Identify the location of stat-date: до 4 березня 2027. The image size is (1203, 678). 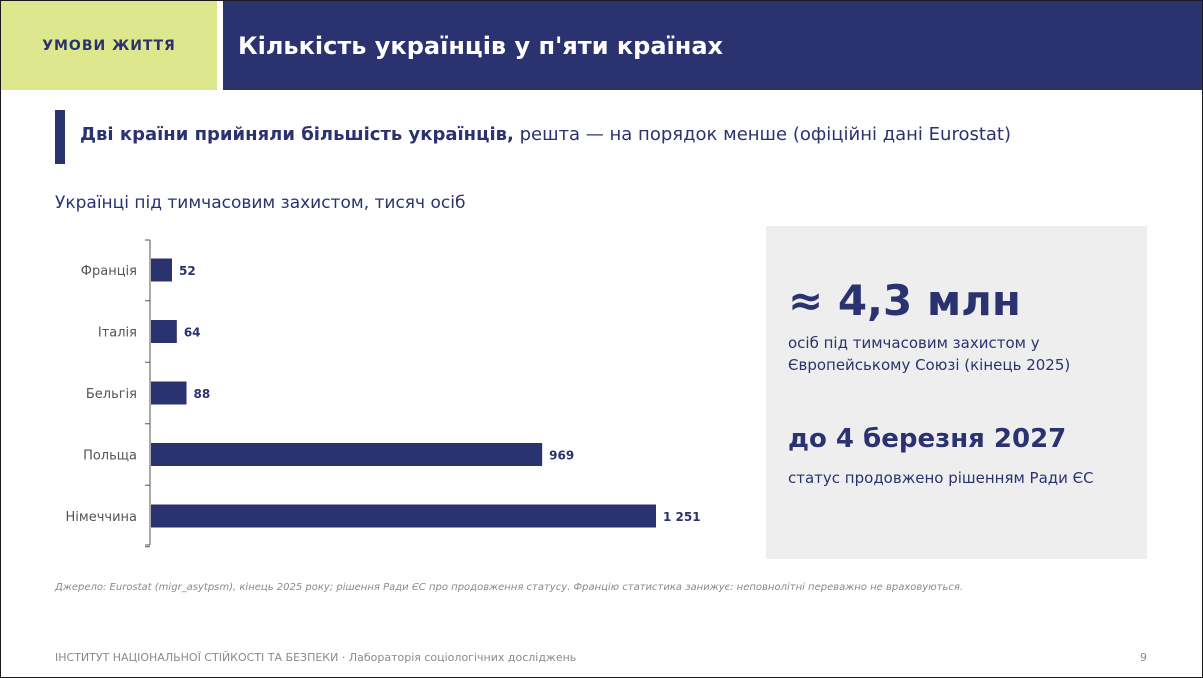
(927, 439).